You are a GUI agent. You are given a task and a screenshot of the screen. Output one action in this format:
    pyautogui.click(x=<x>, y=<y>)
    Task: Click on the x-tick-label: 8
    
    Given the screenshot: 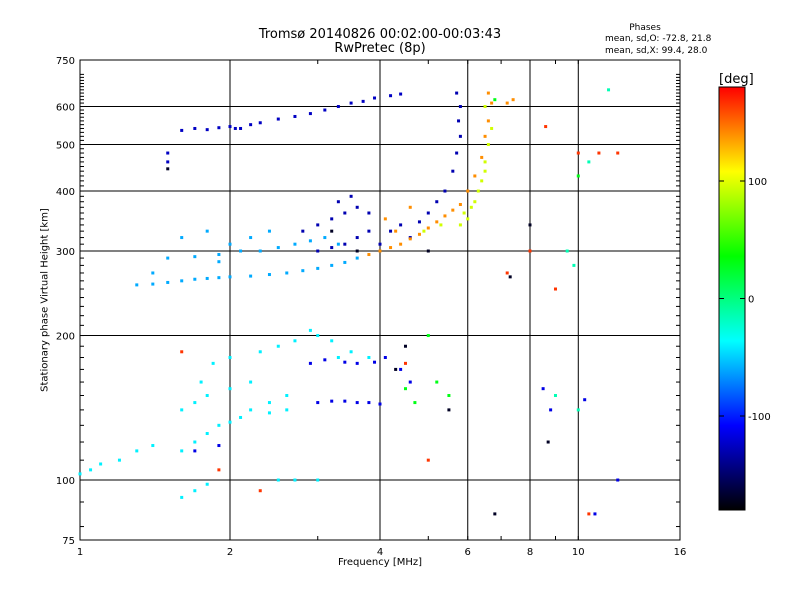 What is the action you would take?
    pyautogui.click(x=530, y=552)
    